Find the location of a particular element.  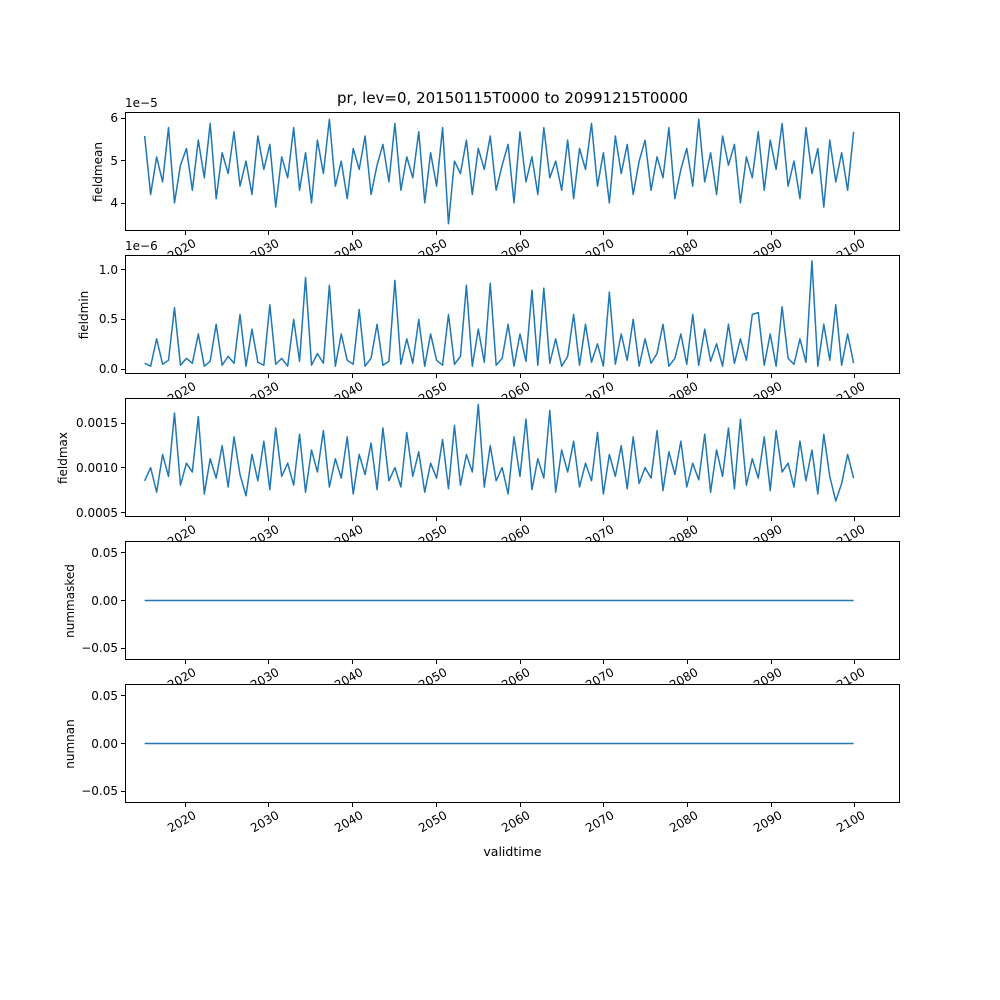

y-tick-label: 6 is located at coordinates (114, 118).